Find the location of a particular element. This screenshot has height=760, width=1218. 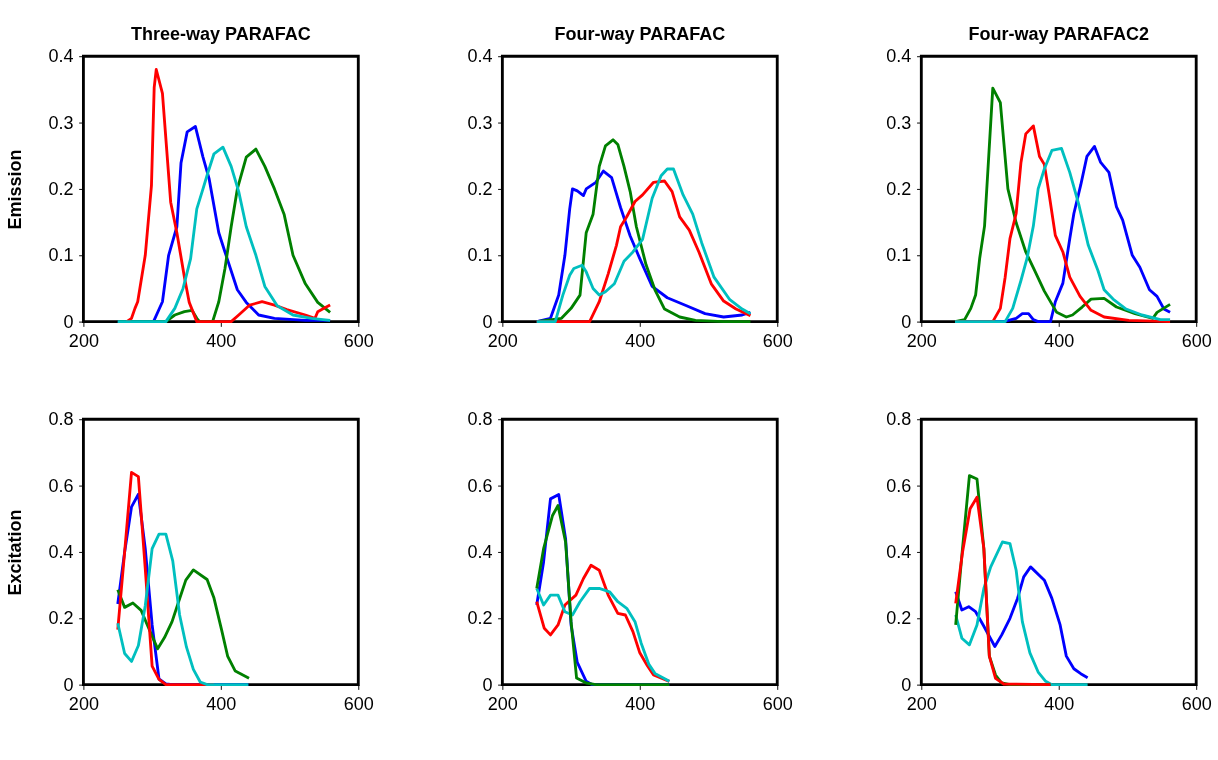

y-axis-title: Excitation is located at coordinates (14, 552).